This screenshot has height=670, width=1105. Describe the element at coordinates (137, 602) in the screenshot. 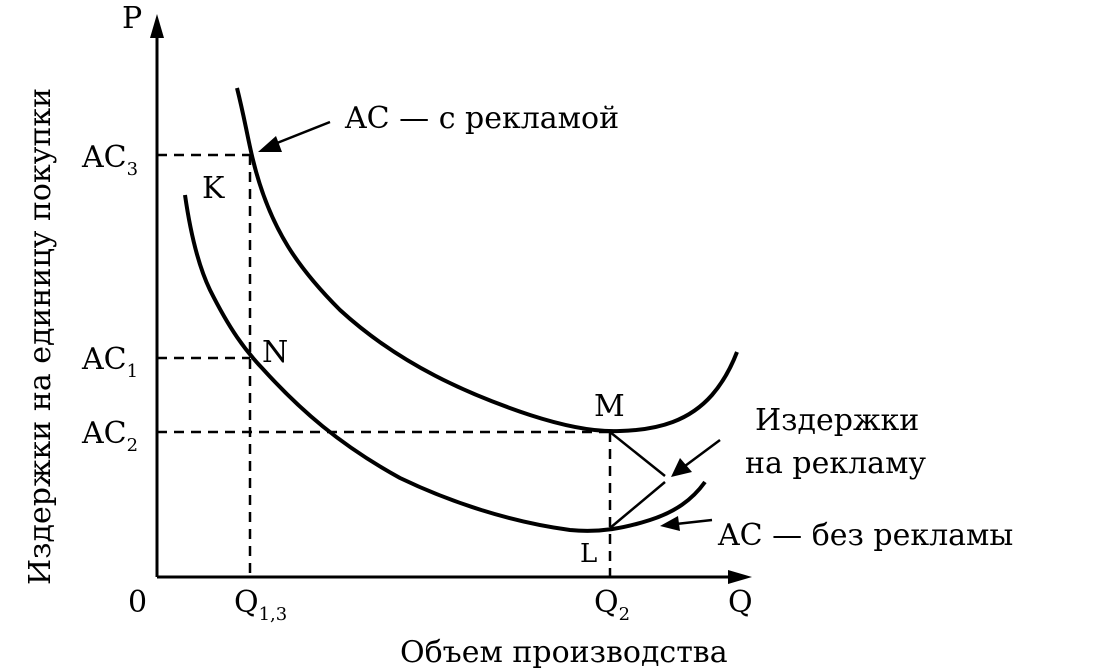

I see `origin-label: 0` at that location.